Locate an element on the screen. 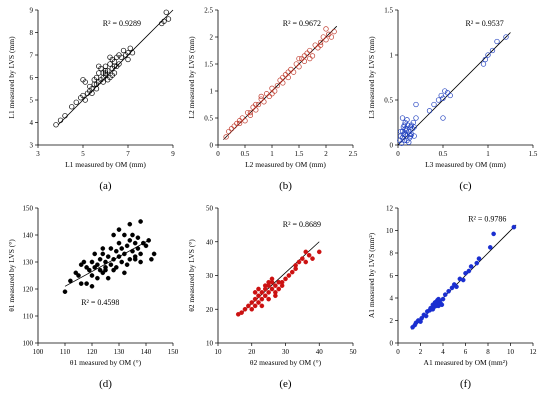  x-tick-label: 140 is located at coordinates (146, 352).